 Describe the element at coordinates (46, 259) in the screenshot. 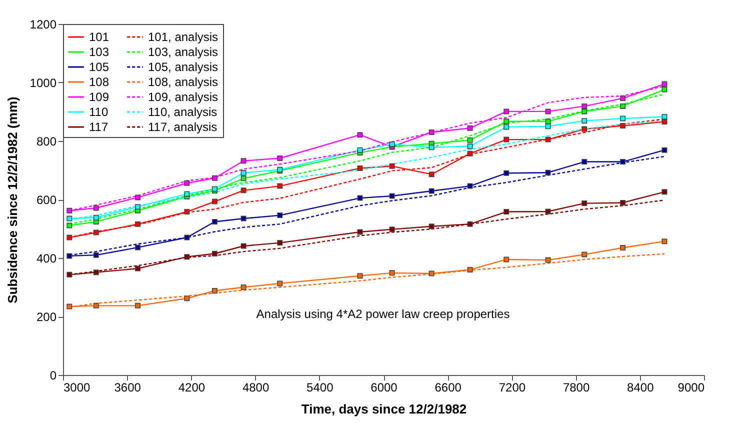

I see `y-tick-label: 400` at that location.